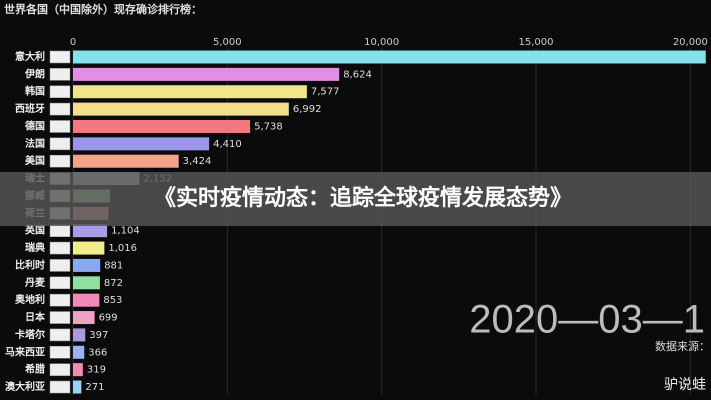 Image resolution: width=711 pixels, height=400 pixels. Describe the element at coordinates (357, 74) in the screenshot. I see `value-label: 8,624` at that location.